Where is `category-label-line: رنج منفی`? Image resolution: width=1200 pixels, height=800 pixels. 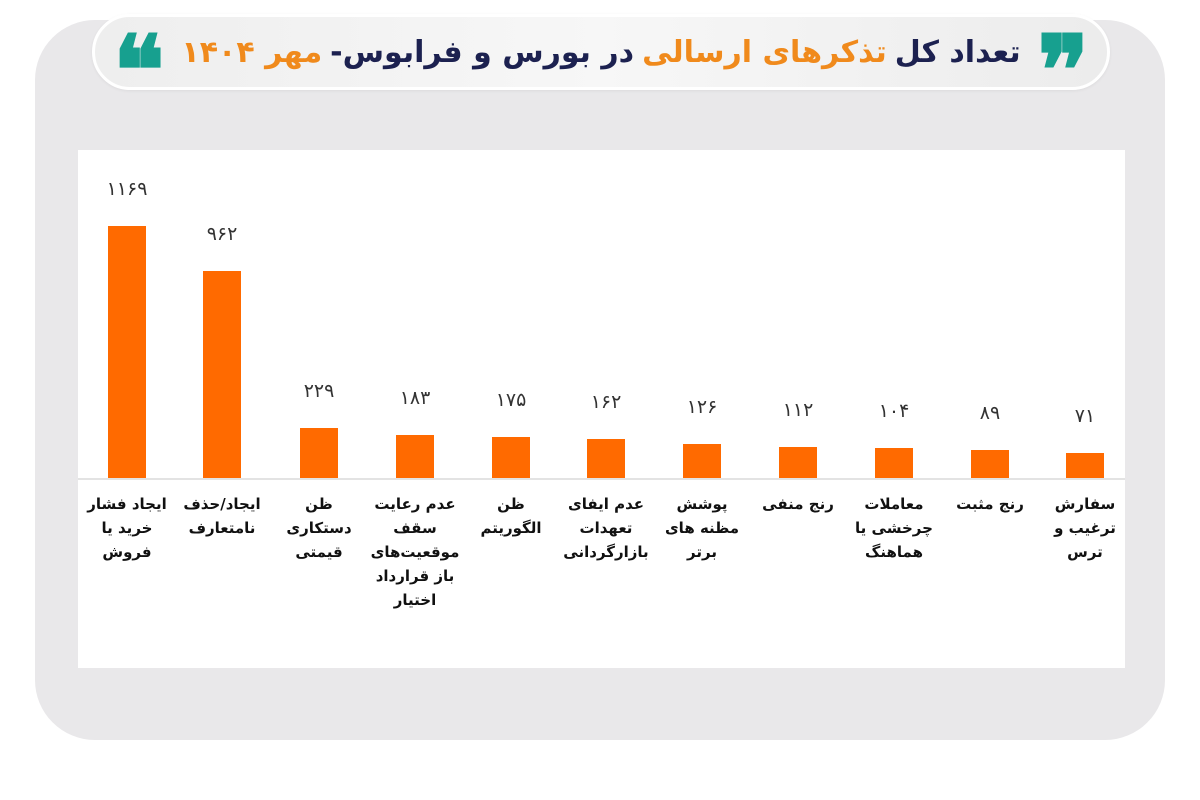 category-label-line: رنج منفی is located at coordinates (798, 504).